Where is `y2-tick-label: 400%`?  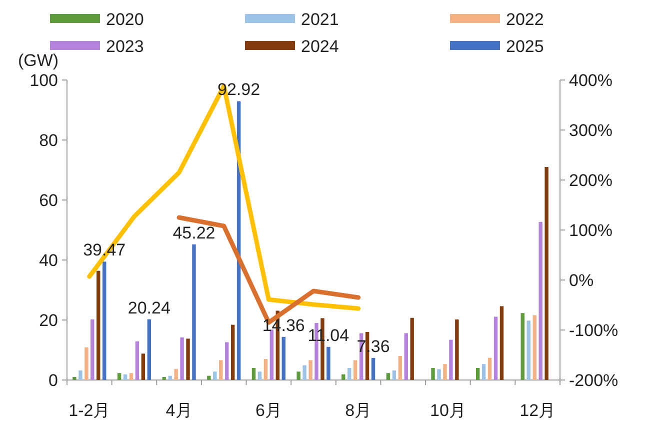 y2-tick-label: 400% is located at coordinates (590, 80).